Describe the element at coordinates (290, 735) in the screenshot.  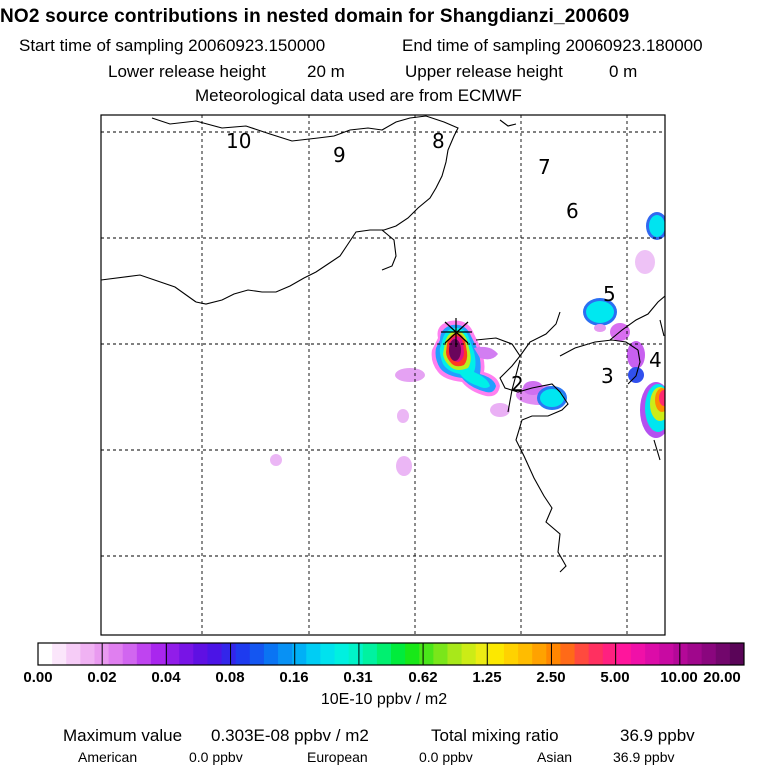
I see `max-value: 0.303E-08 ppbv / m2` at that location.